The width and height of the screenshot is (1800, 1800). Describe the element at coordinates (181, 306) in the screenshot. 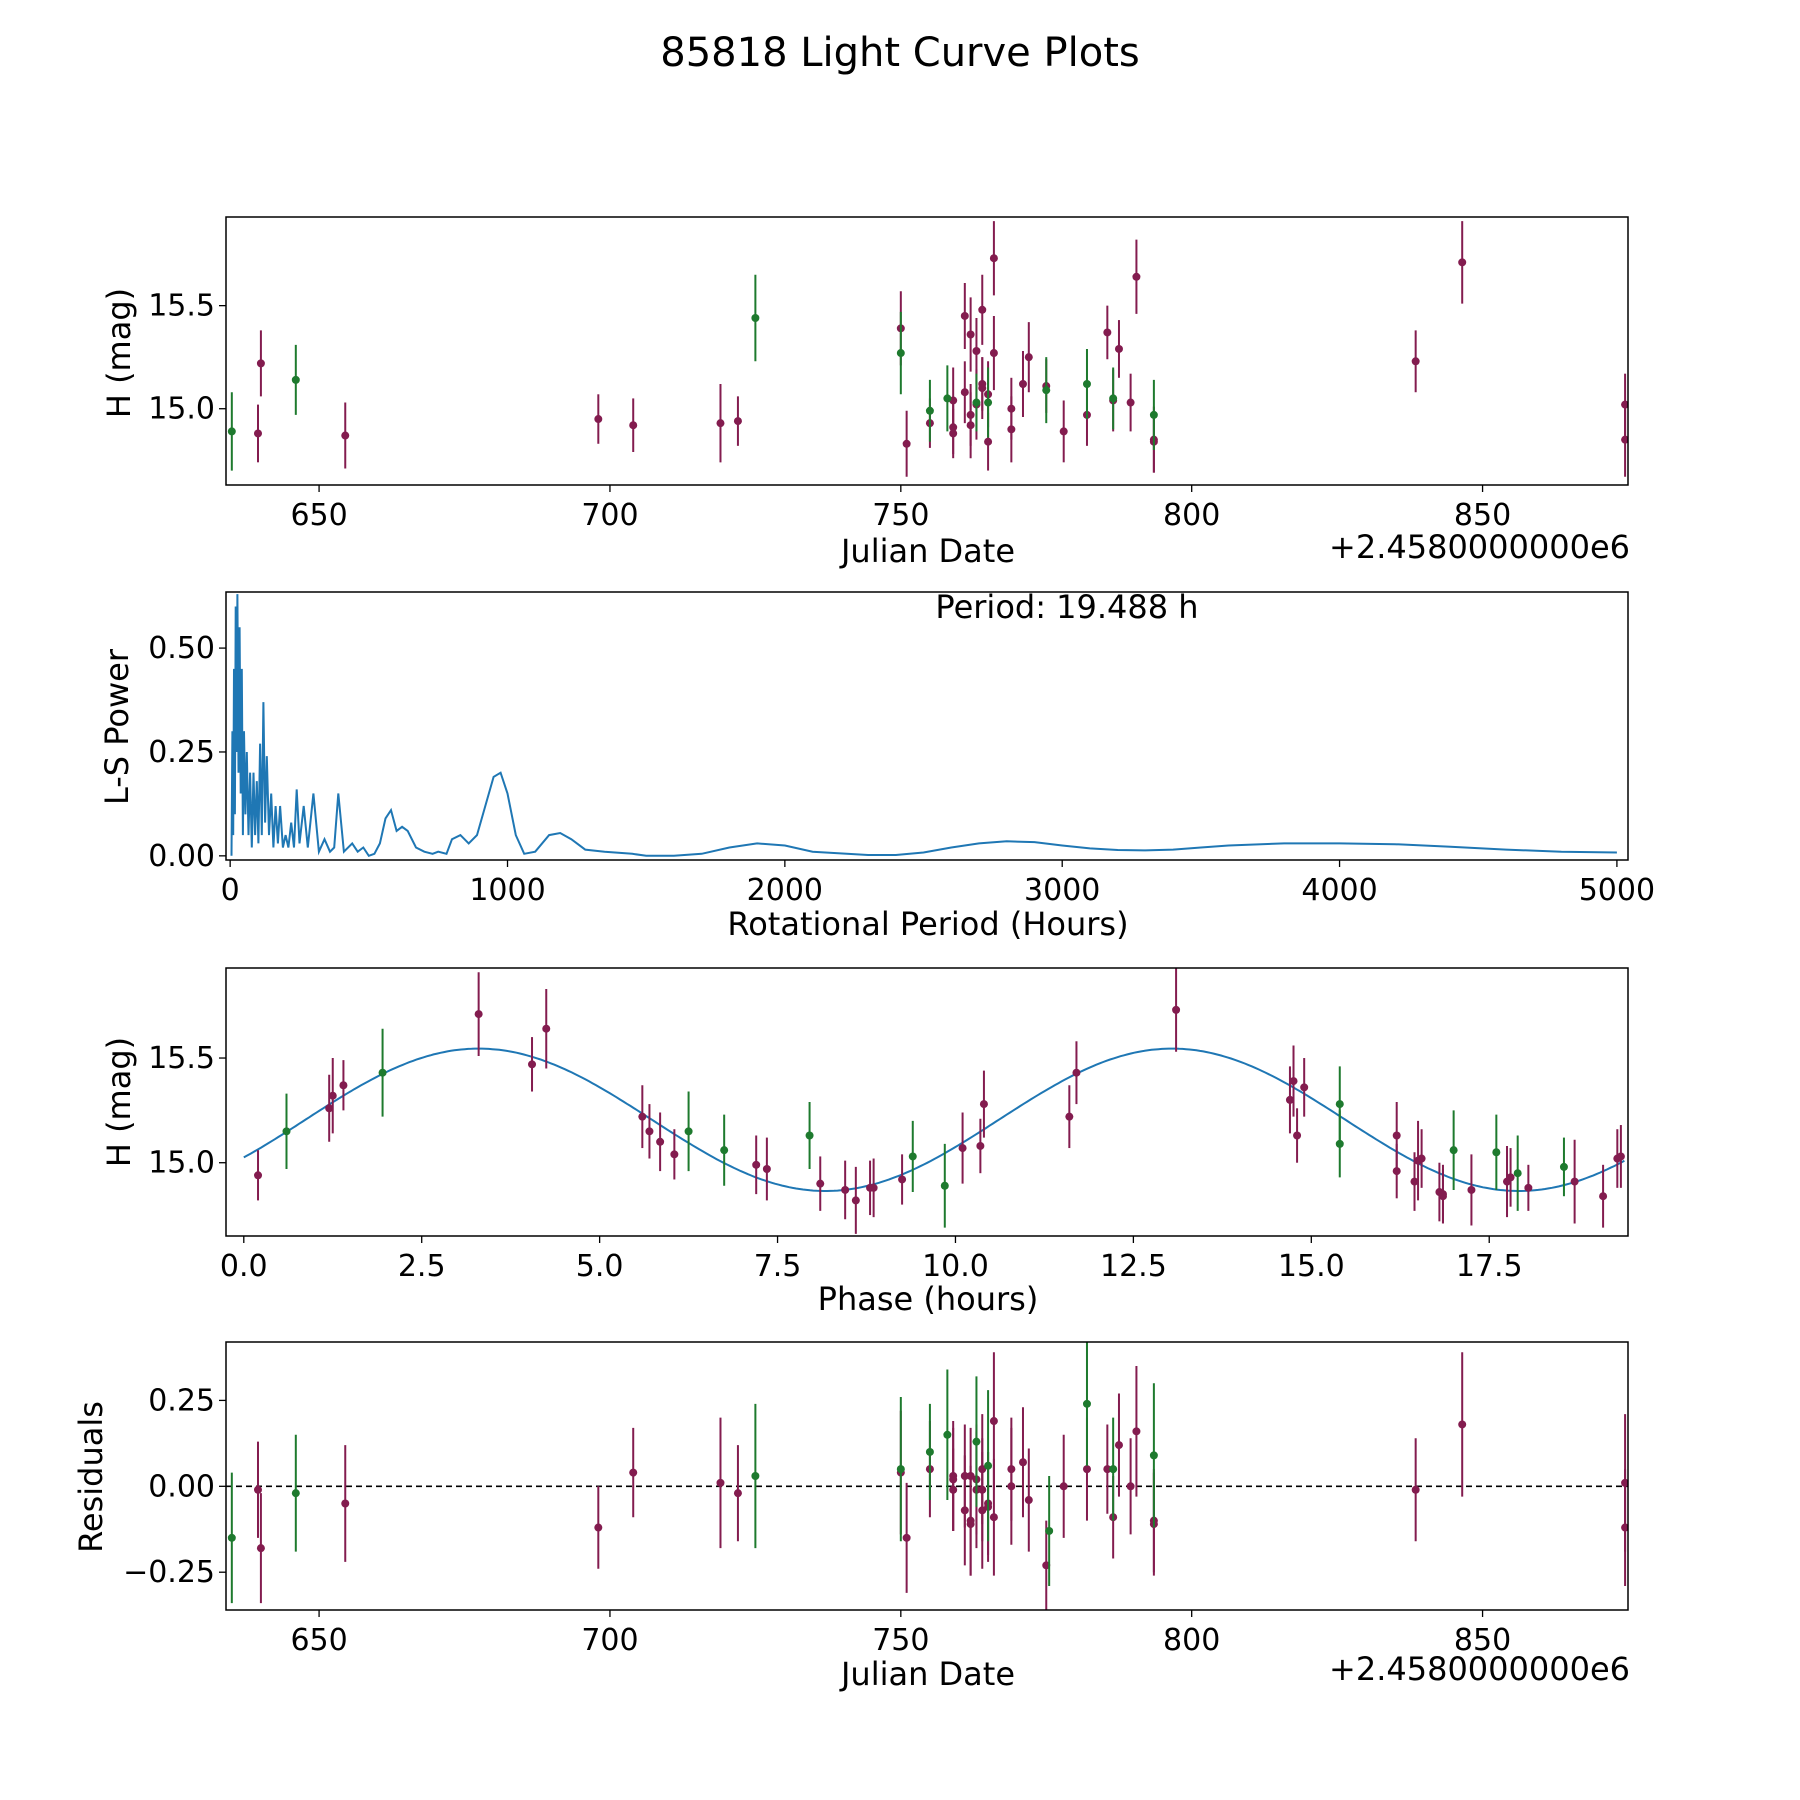

I see `lightcurve-ytick-label: 15.5` at that location.